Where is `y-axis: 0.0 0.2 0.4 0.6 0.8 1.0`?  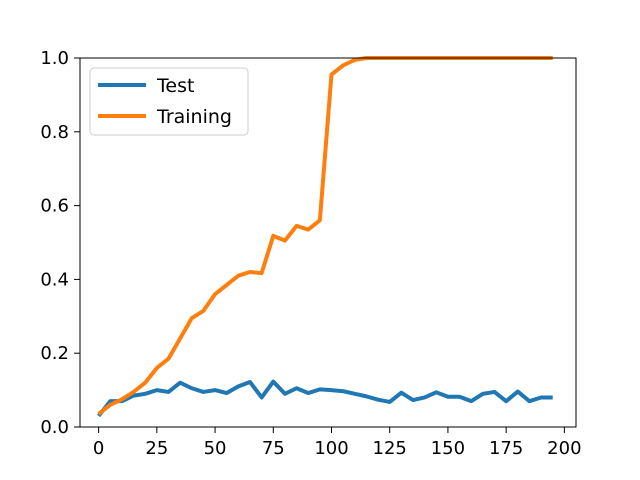 y-axis: 0.0 0.2 0.4 0.6 0.8 1.0 is located at coordinates (60, 243).